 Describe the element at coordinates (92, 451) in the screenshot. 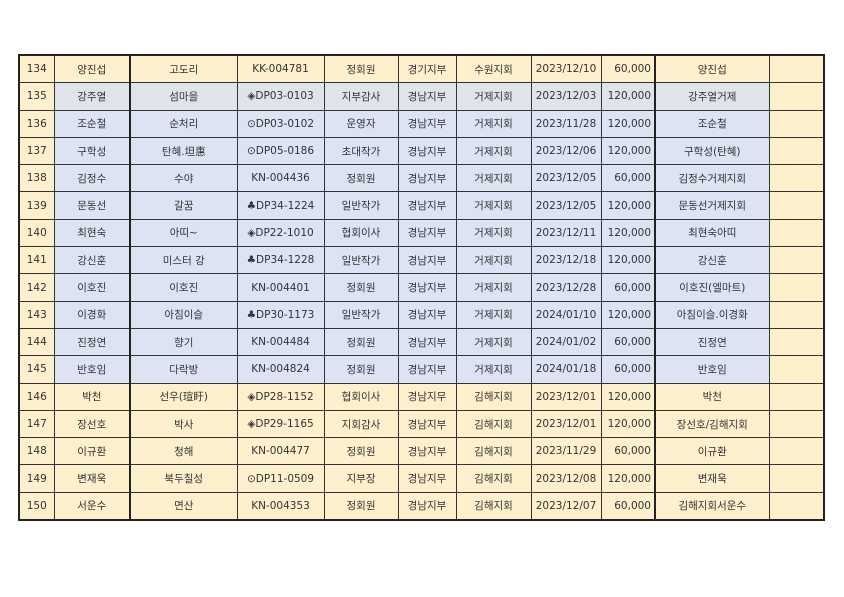

I see `name-cell: 이규환` at that location.